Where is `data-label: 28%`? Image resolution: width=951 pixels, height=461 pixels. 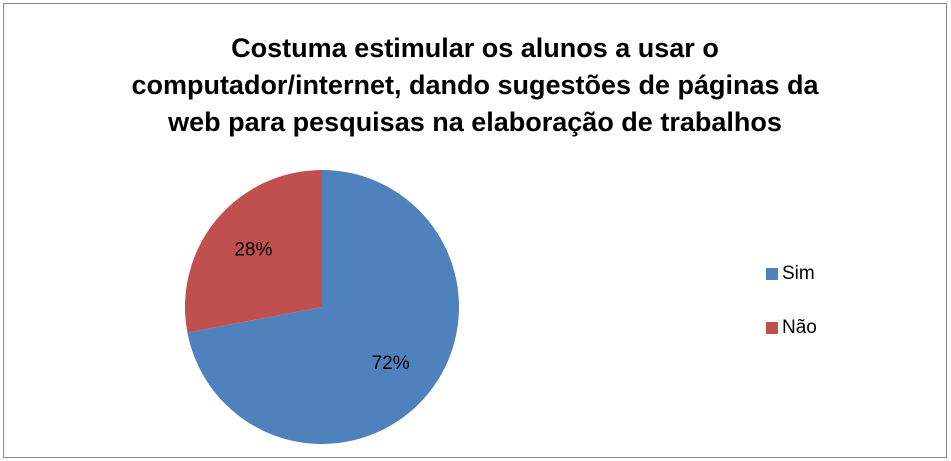 data-label: 28% is located at coordinates (253, 249).